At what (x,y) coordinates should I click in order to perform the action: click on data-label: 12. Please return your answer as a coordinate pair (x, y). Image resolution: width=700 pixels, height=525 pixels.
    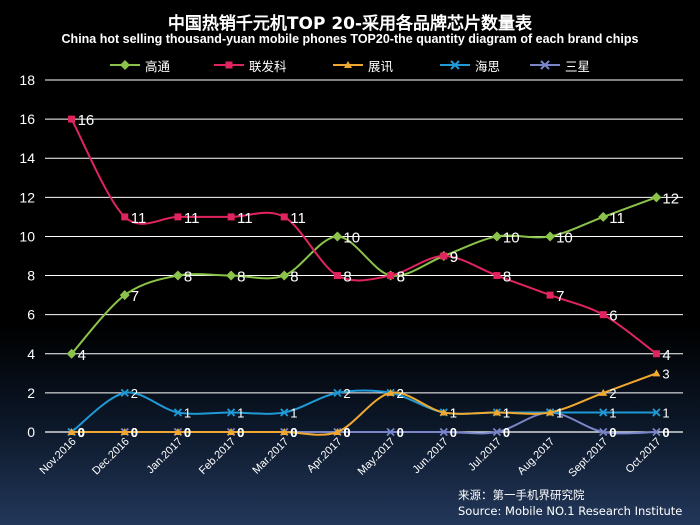
    Looking at the image, I should click on (670, 198).